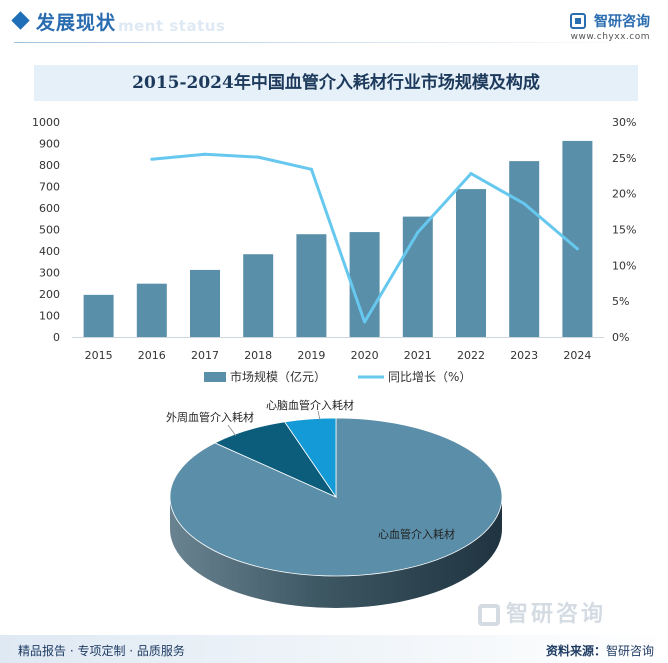 This screenshot has width=668, height=663. Describe the element at coordinates (49, 144) in the screenshot. I see `y-left-tick-label: 900` at that location.